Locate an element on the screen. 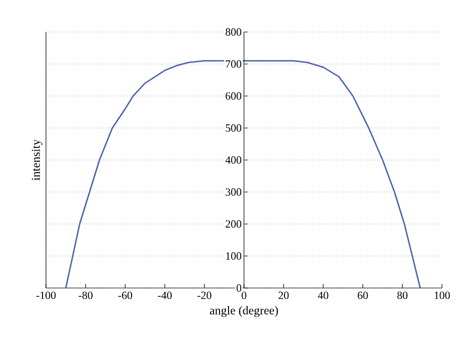 Image resolution: width=474 pixels, height=364 pixels. x-tick-label: -80 is located at coordinates (85, 296).